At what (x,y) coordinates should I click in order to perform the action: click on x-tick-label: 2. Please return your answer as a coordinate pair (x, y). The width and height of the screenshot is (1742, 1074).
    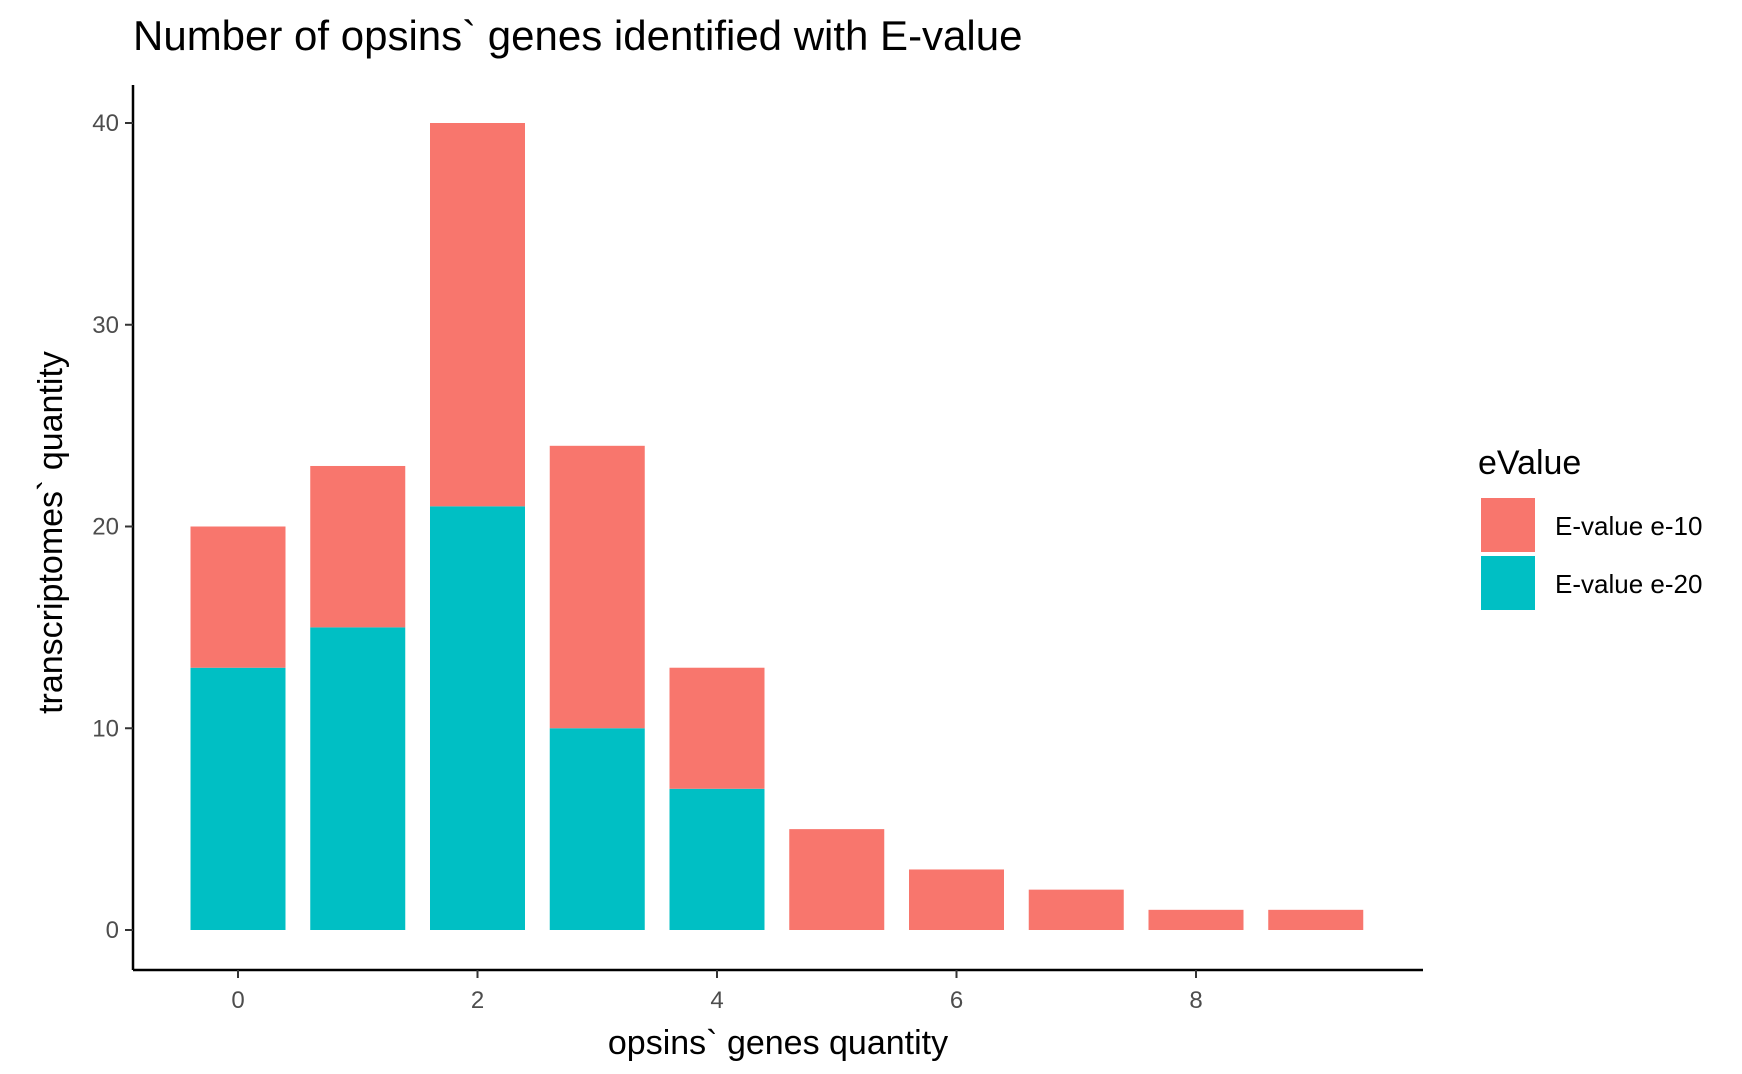
    Looking at the image, I should click on (477, 1000).